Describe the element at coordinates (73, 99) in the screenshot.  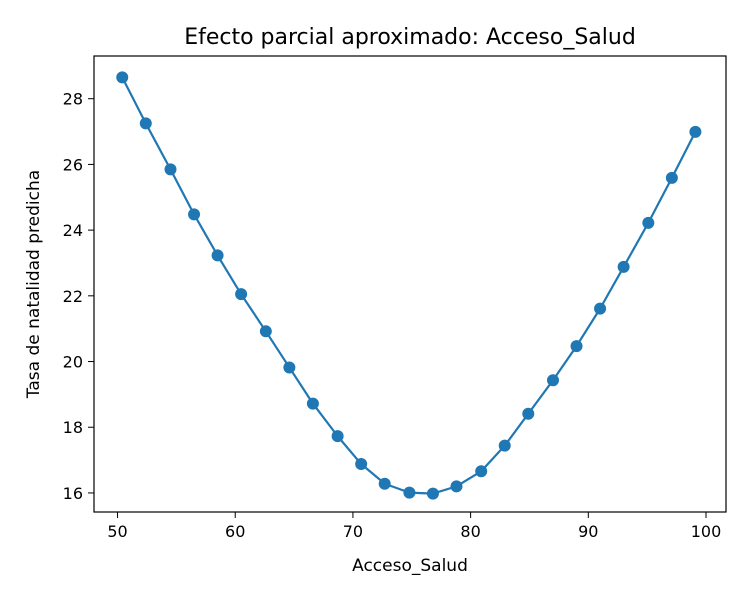
I see `y-tick-label: 28` at that location.